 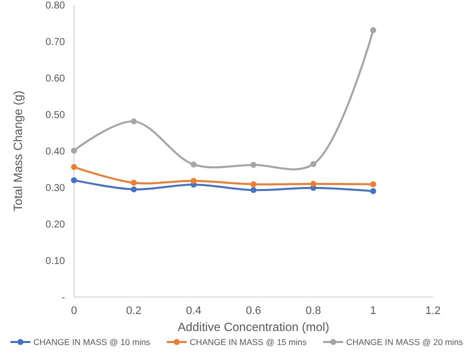 I want to click on y-tick-label: 0.20, so click(x=56, y=225).